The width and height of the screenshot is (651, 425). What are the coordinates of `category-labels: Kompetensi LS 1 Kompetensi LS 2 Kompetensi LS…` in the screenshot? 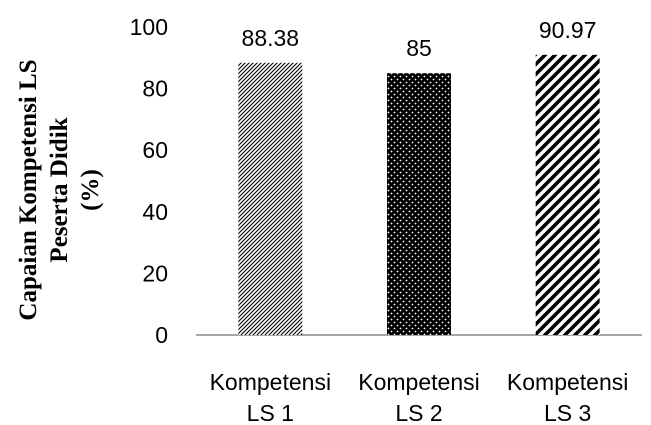 It's located at (419, 397).